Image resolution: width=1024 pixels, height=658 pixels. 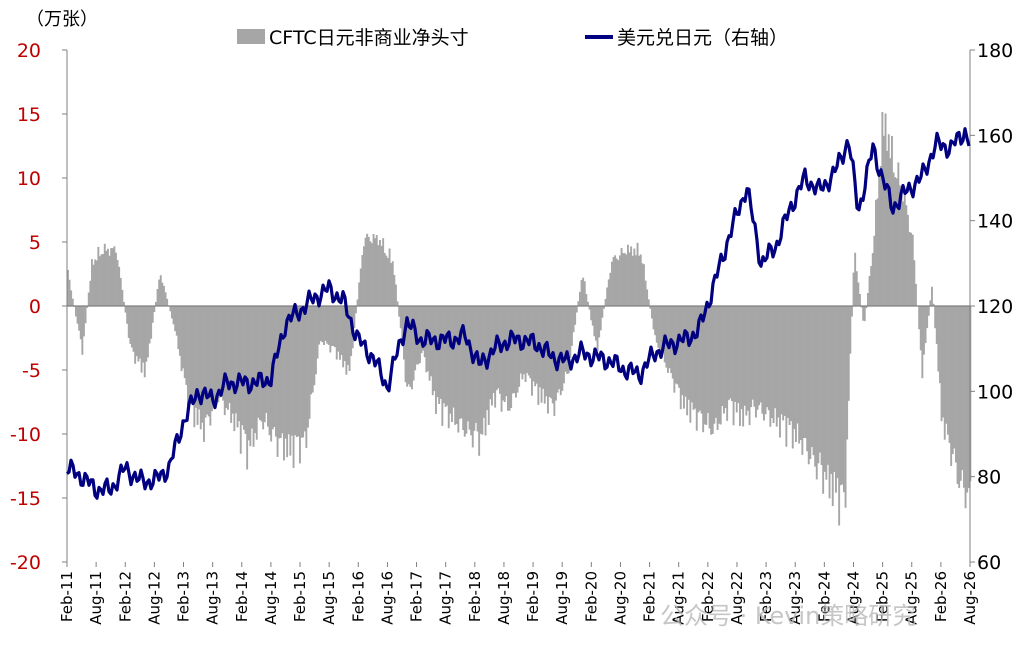 I want to click on x-tick-label: Feb-19, so click(x=533, y=596).